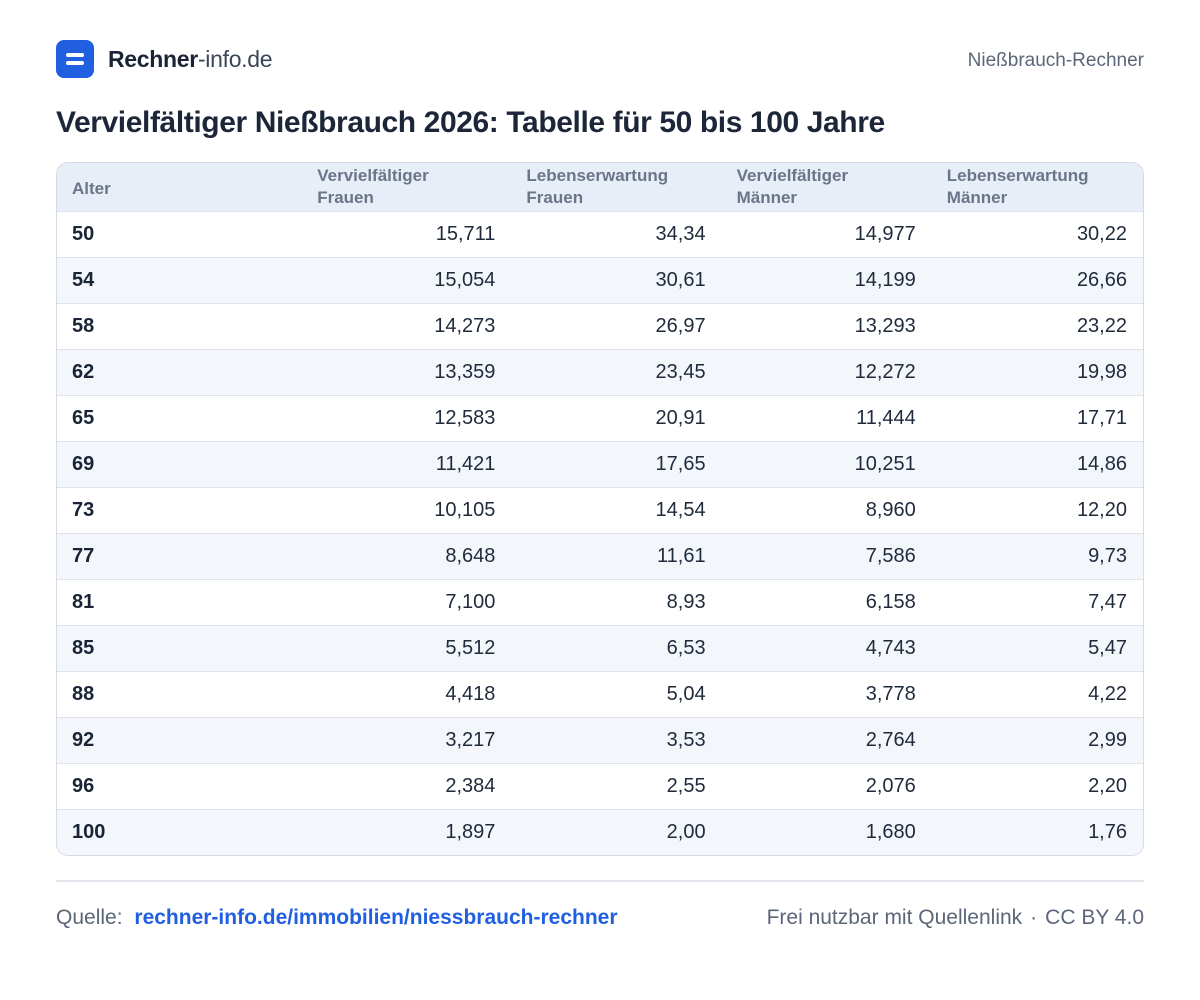 The width and height of the screenshot is (1200, 1000). Describe the element at coordinates (890, 693) in the screenshot. I see `cell-vervielfaeltiger-maenner: 3,778` at that location.